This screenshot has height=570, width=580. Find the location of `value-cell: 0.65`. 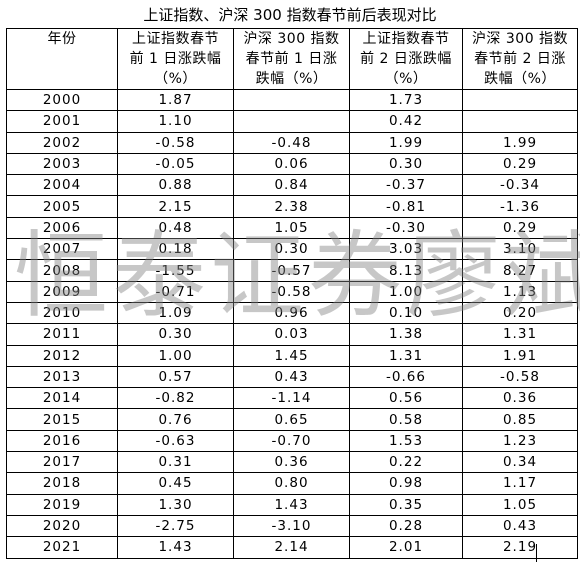

value-cell: 0.65 is located at coordinates (291, 419).